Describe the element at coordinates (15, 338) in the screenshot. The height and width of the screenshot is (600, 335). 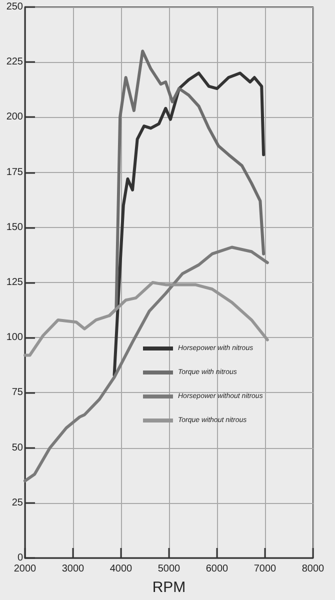
I see `y-tick-label: 100` at that location.